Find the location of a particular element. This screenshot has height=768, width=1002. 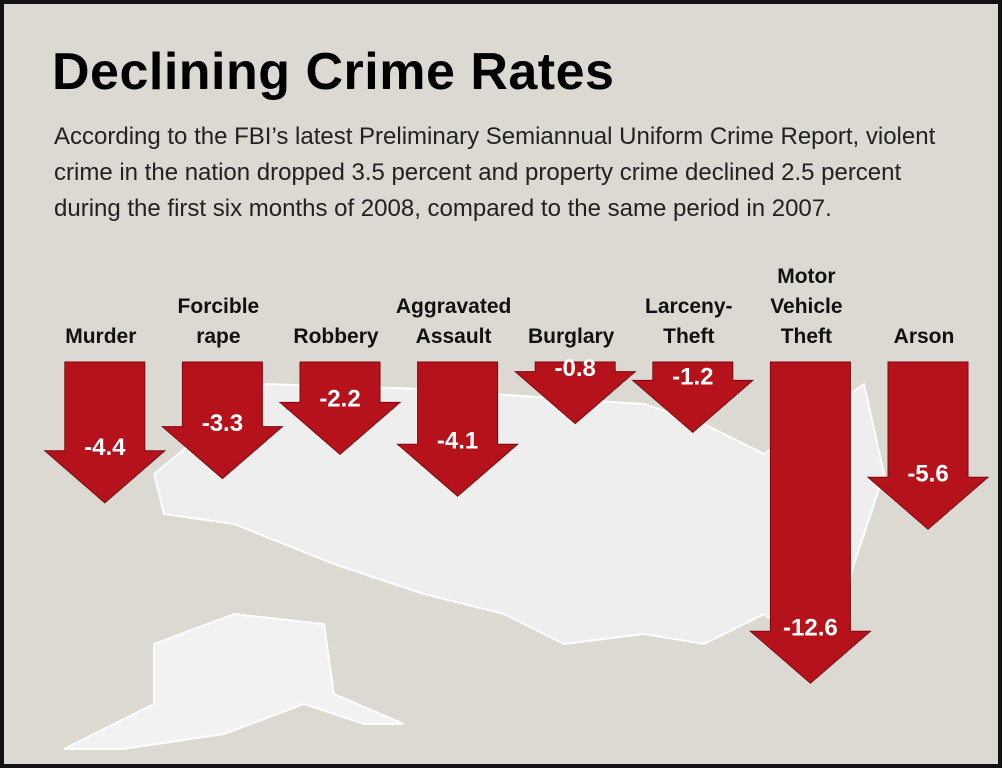

value-label: -12.6 is located at coordinates (810, 628).